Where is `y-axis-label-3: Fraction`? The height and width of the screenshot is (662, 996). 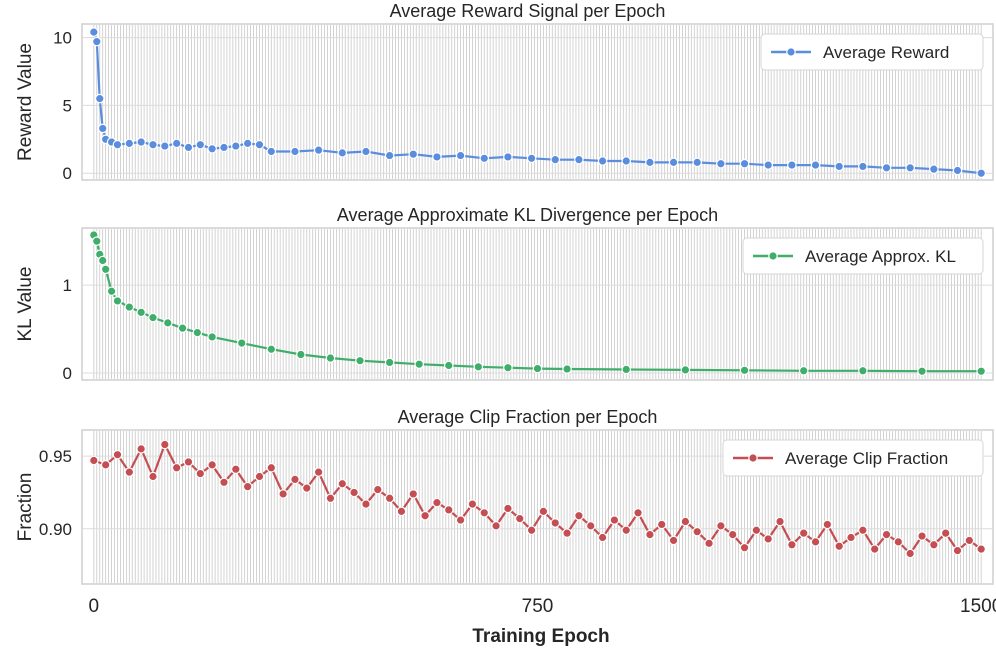 y-axis-label-3: Fraction is located at coordinates (25, 507).